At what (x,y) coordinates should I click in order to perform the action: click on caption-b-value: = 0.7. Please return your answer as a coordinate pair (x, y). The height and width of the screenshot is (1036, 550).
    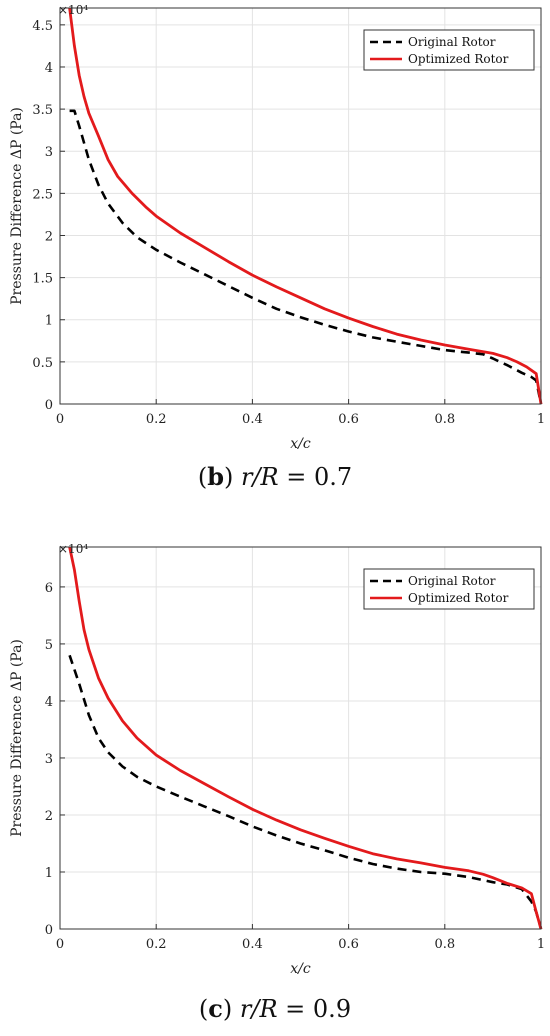
    Looking at the image, I should click on (315, 477).